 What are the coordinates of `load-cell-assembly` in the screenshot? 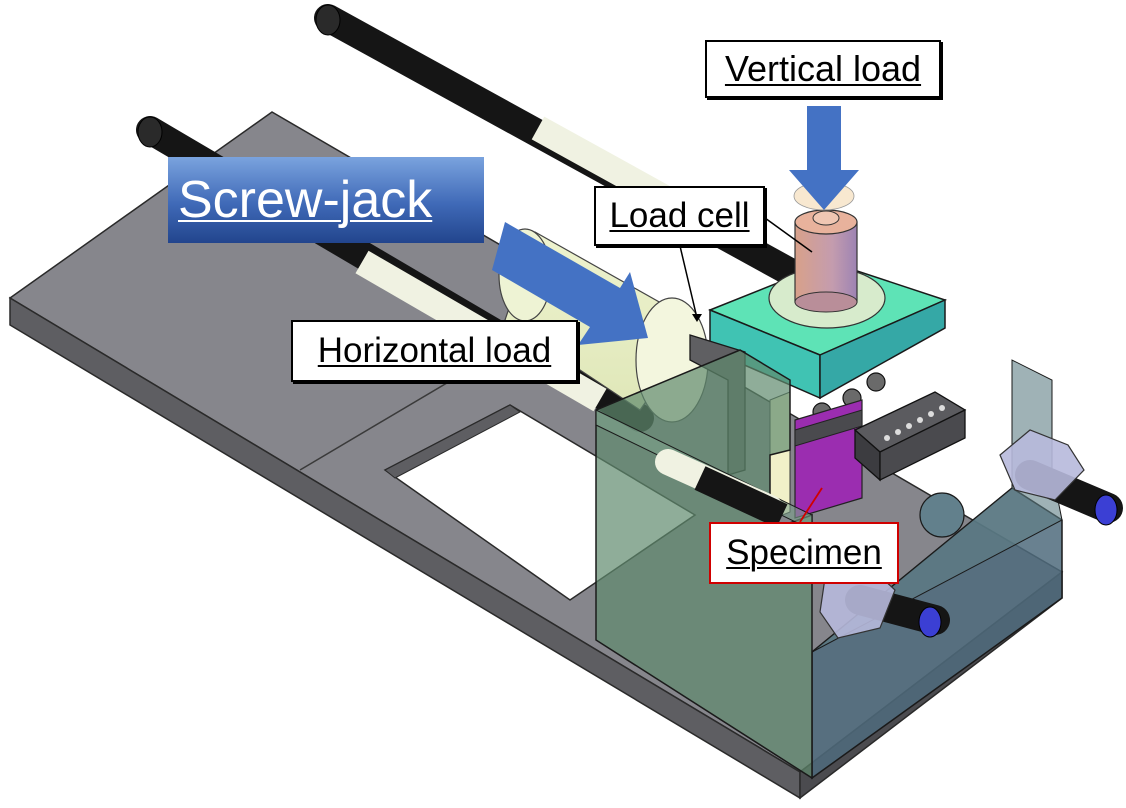 It's located at (827, 255).